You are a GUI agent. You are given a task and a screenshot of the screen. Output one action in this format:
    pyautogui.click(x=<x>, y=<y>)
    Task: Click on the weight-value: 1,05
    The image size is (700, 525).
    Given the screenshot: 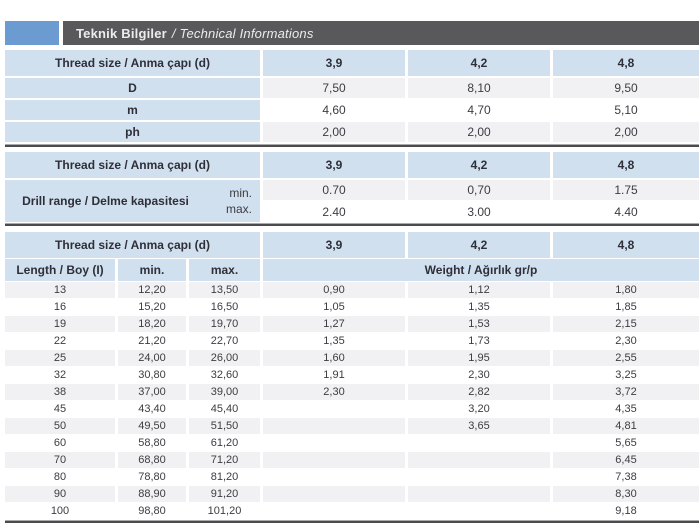 What is the action you would take?
    pyautogui.click(x=334, y=307)
    